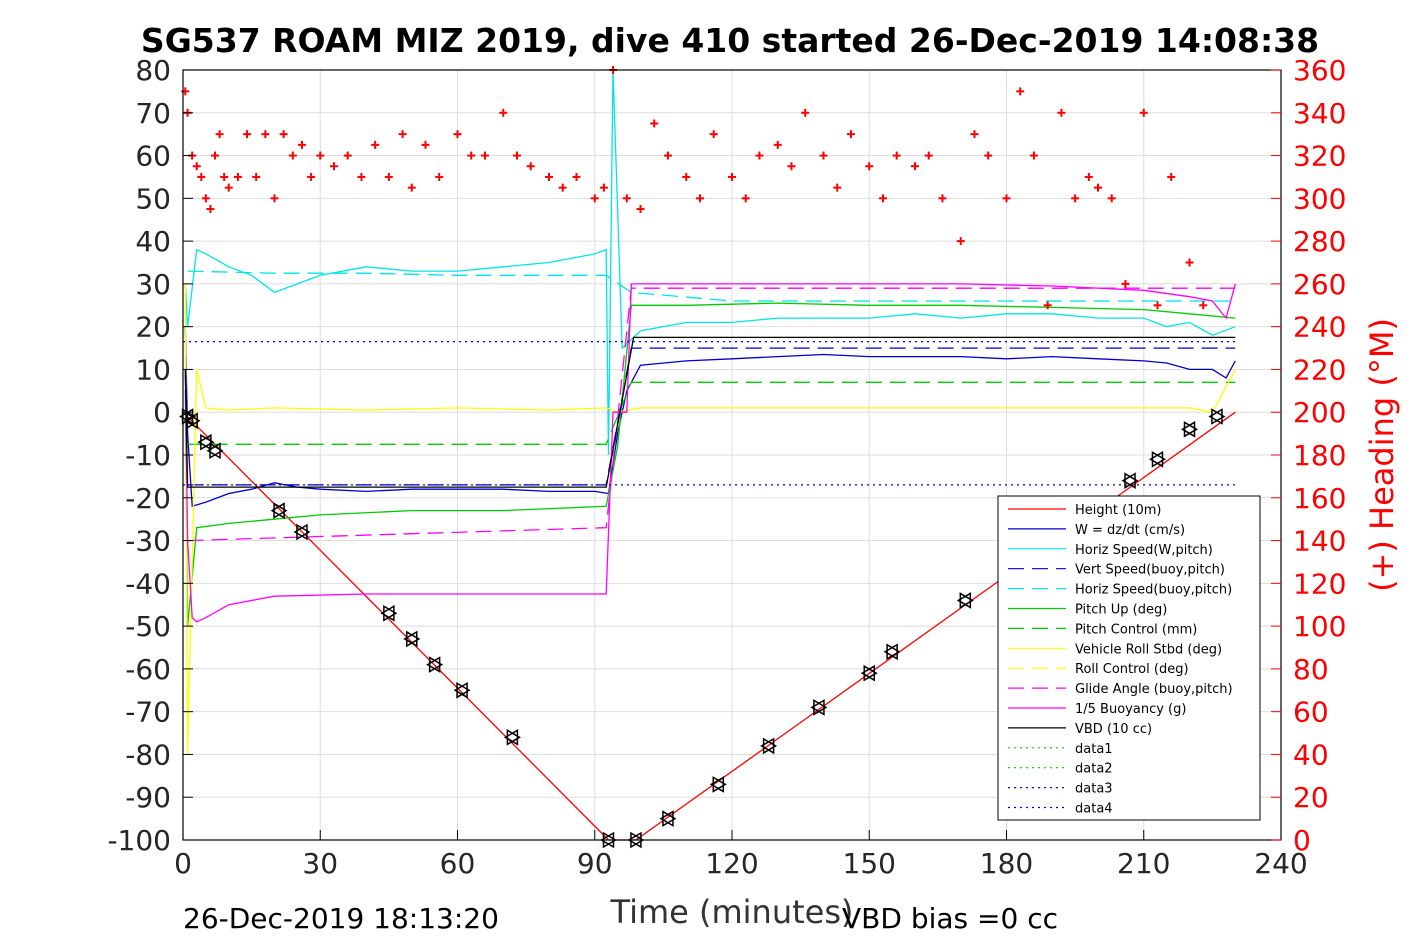  What do you see at coordinates (1319, 156) in the screenshot?
I see `y2-tick-label: 320` at bounding box center [1319, 156].